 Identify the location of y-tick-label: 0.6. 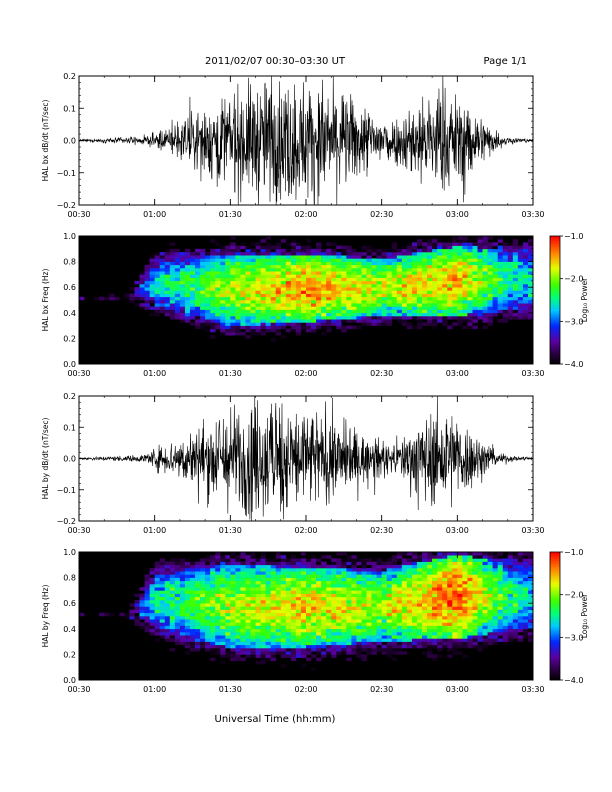
(69, 287).